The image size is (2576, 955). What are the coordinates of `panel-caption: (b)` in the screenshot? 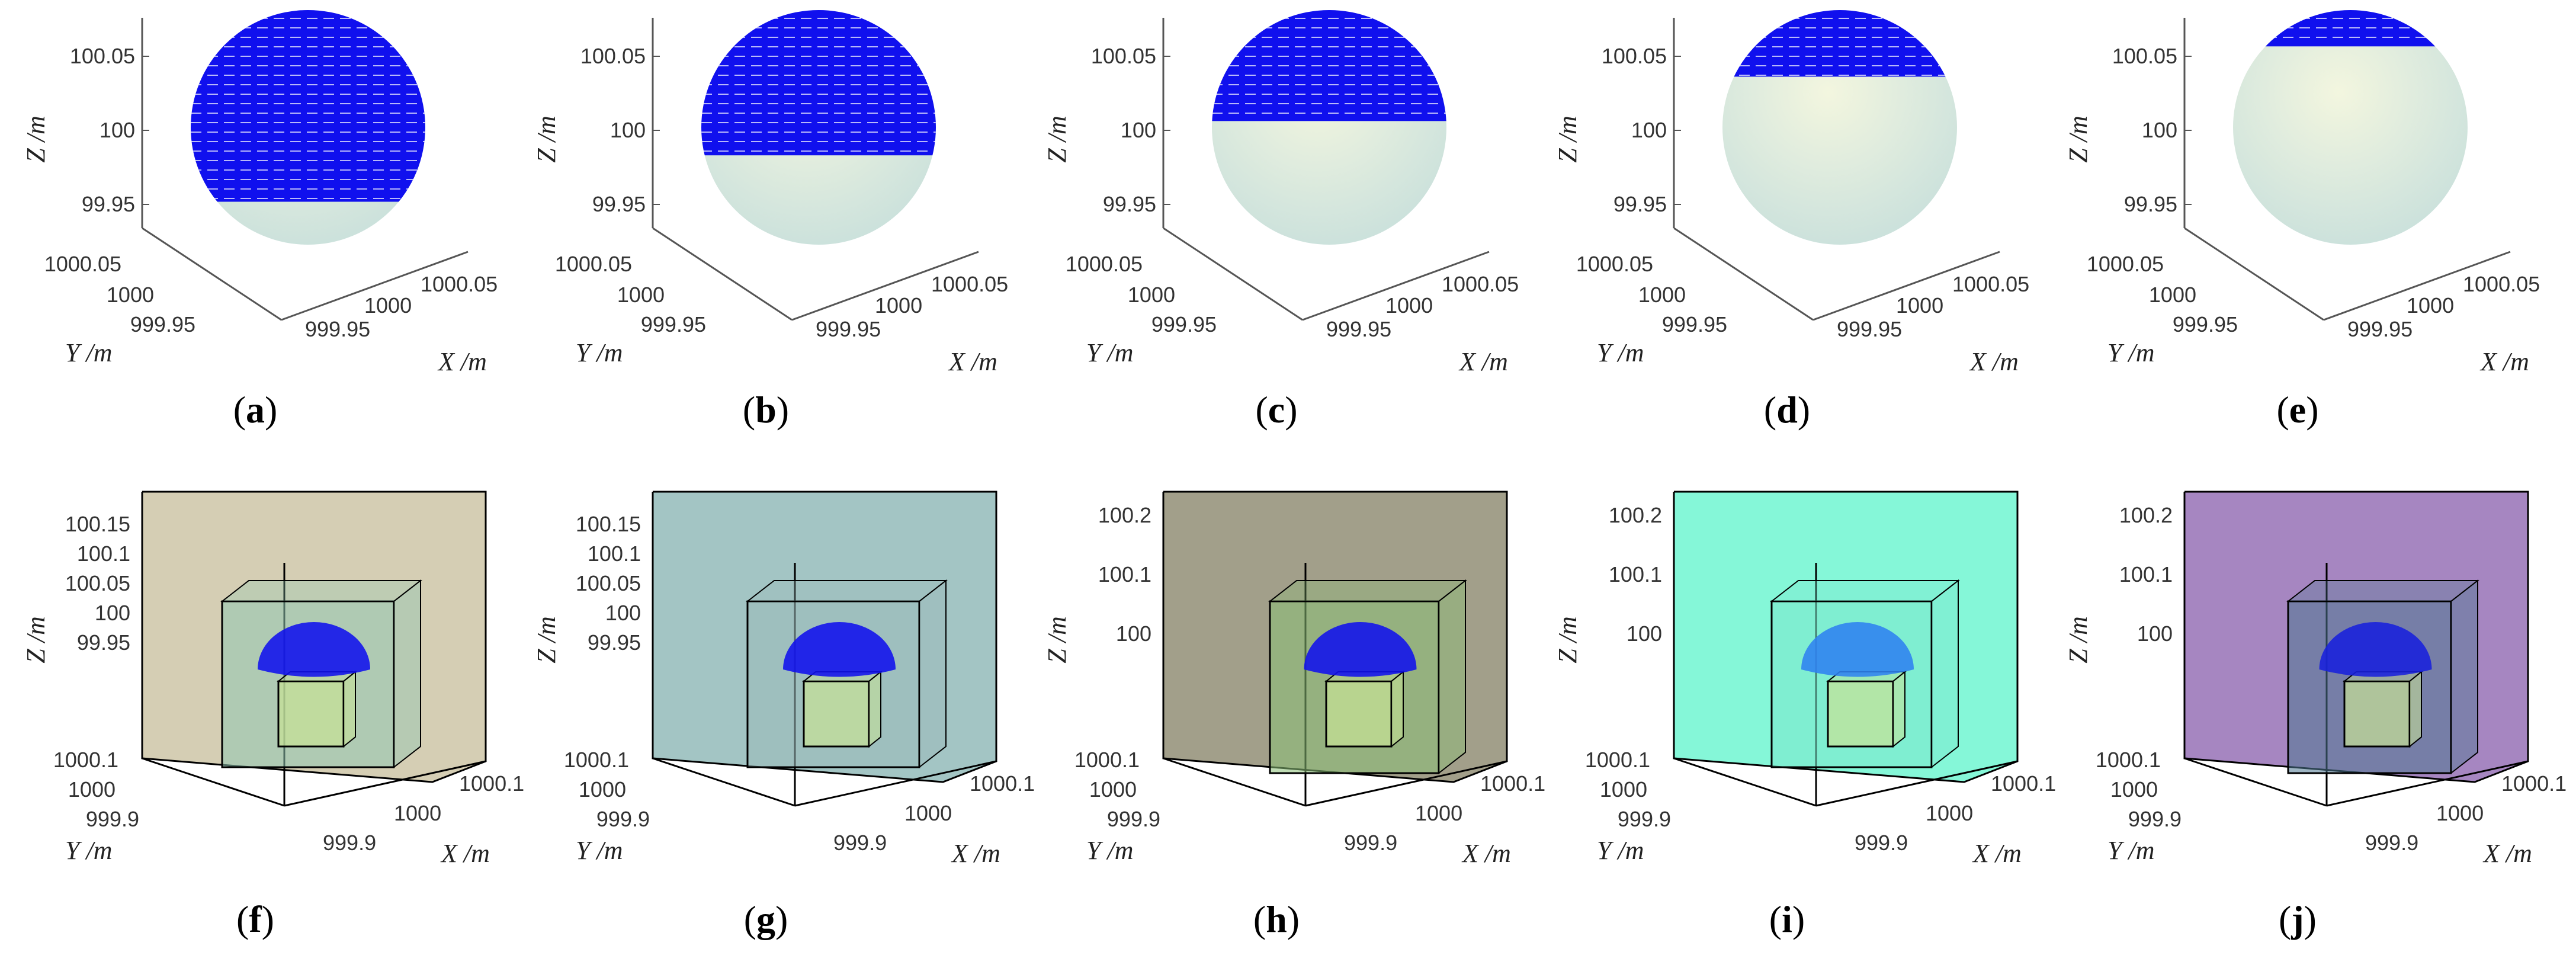 It's located at (766, 410).